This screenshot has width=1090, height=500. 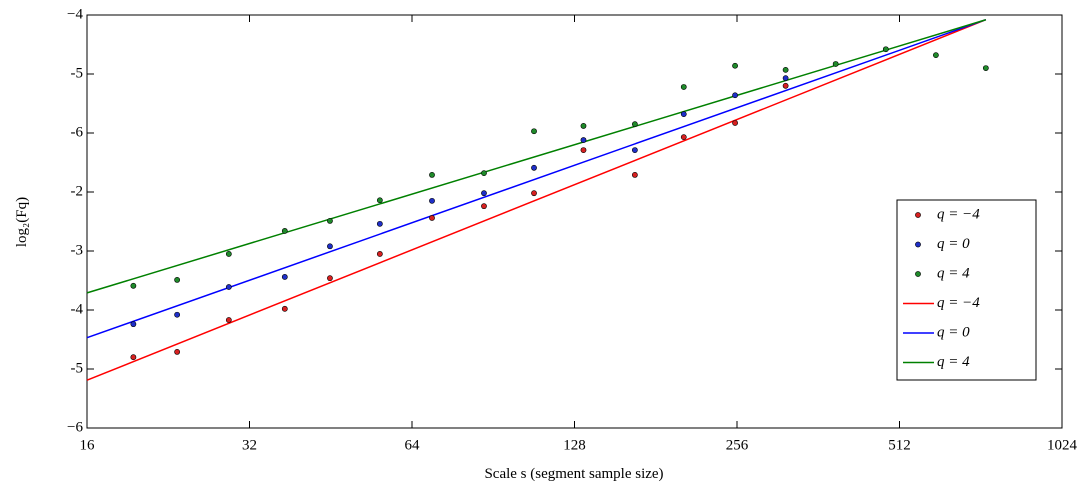 What do you see at coordinates (574, 445) in the screenshot?
I see `x-tick-label: 128` at bounding box center [574, 445].